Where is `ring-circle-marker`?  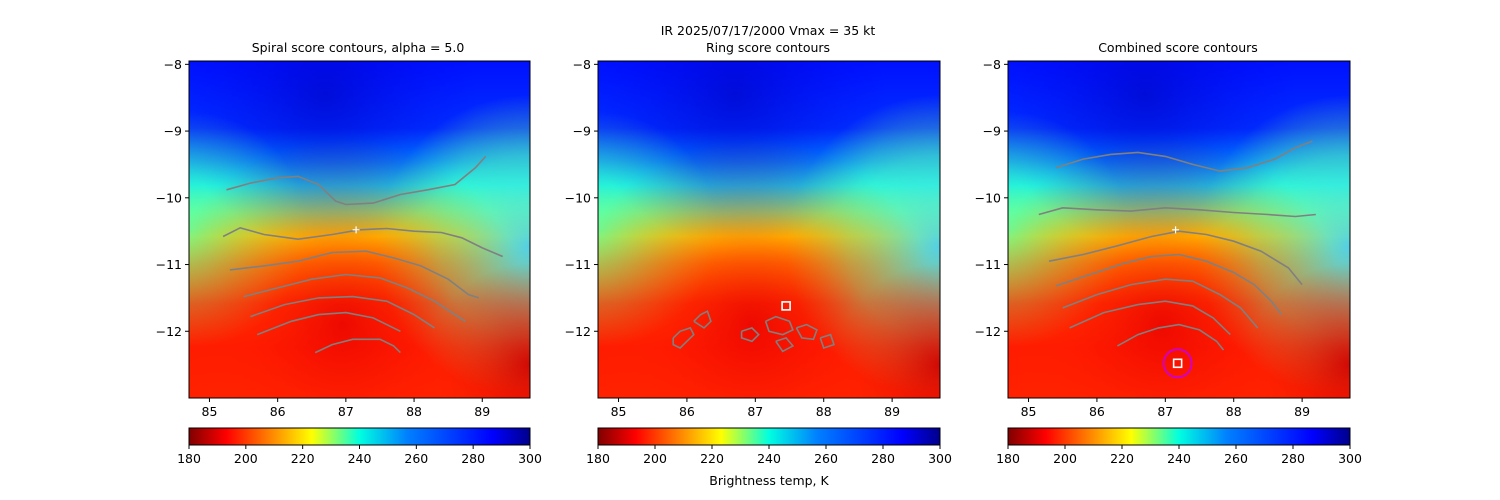
ring-circle-marker is located at coordinates (1177, 363).